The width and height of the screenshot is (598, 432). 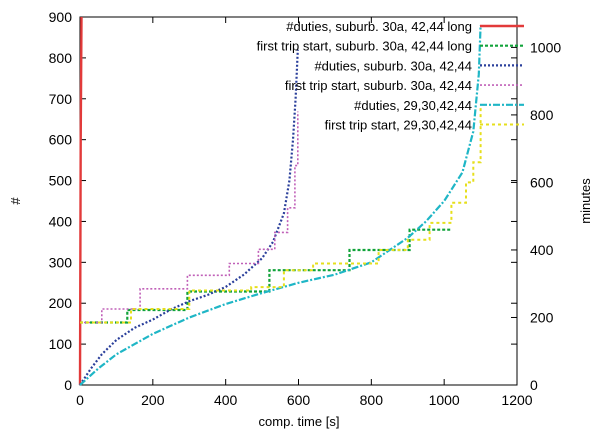 I want to click on legend-label-3: #duties, suburb. 30a, 42,44, so click(x=393, y=65).